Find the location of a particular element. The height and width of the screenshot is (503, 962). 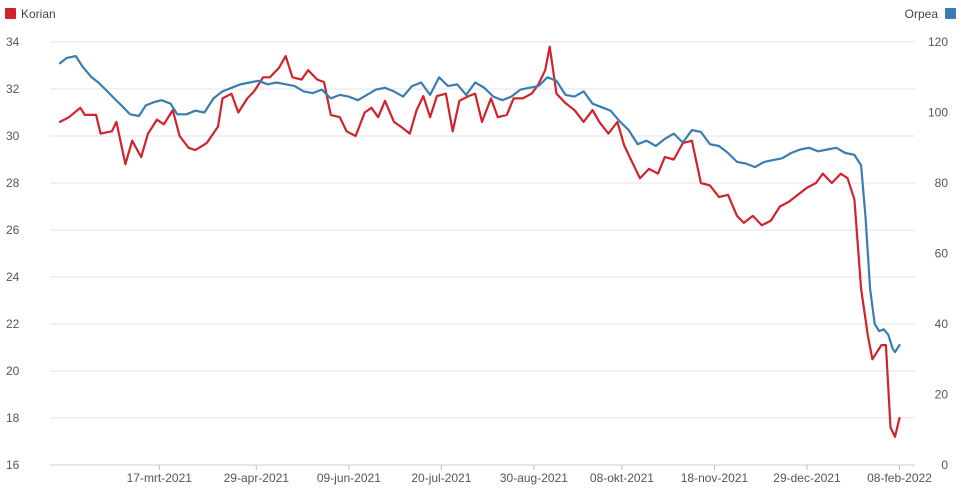

legend-label-korian: Korian is located at coordinates (38, 14).